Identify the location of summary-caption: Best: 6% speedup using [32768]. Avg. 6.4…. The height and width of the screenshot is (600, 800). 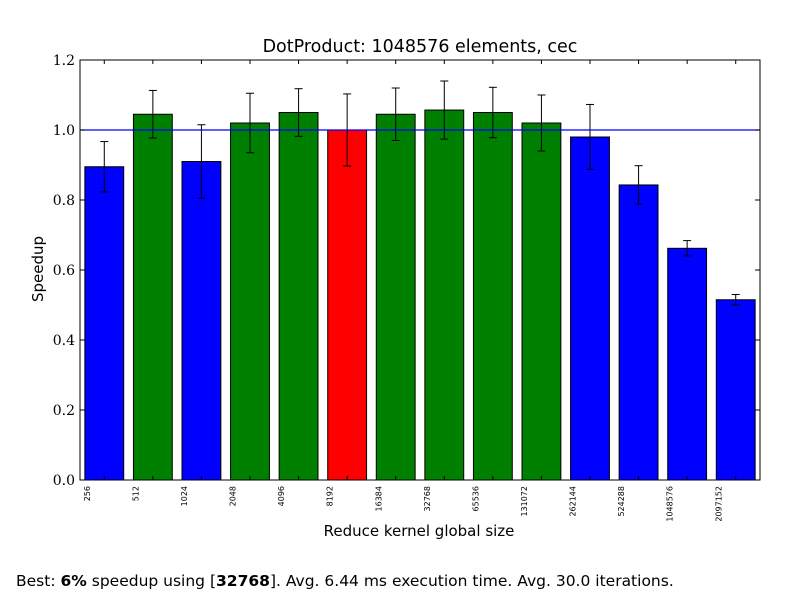
(345, 581).